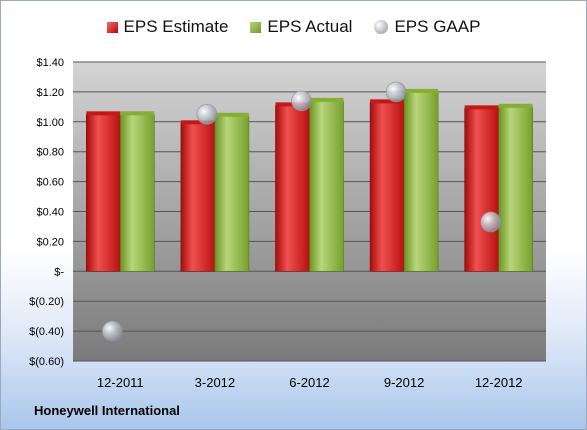  I want to click on legend-item-gaap: EPS GAAP, so click(427, 27).